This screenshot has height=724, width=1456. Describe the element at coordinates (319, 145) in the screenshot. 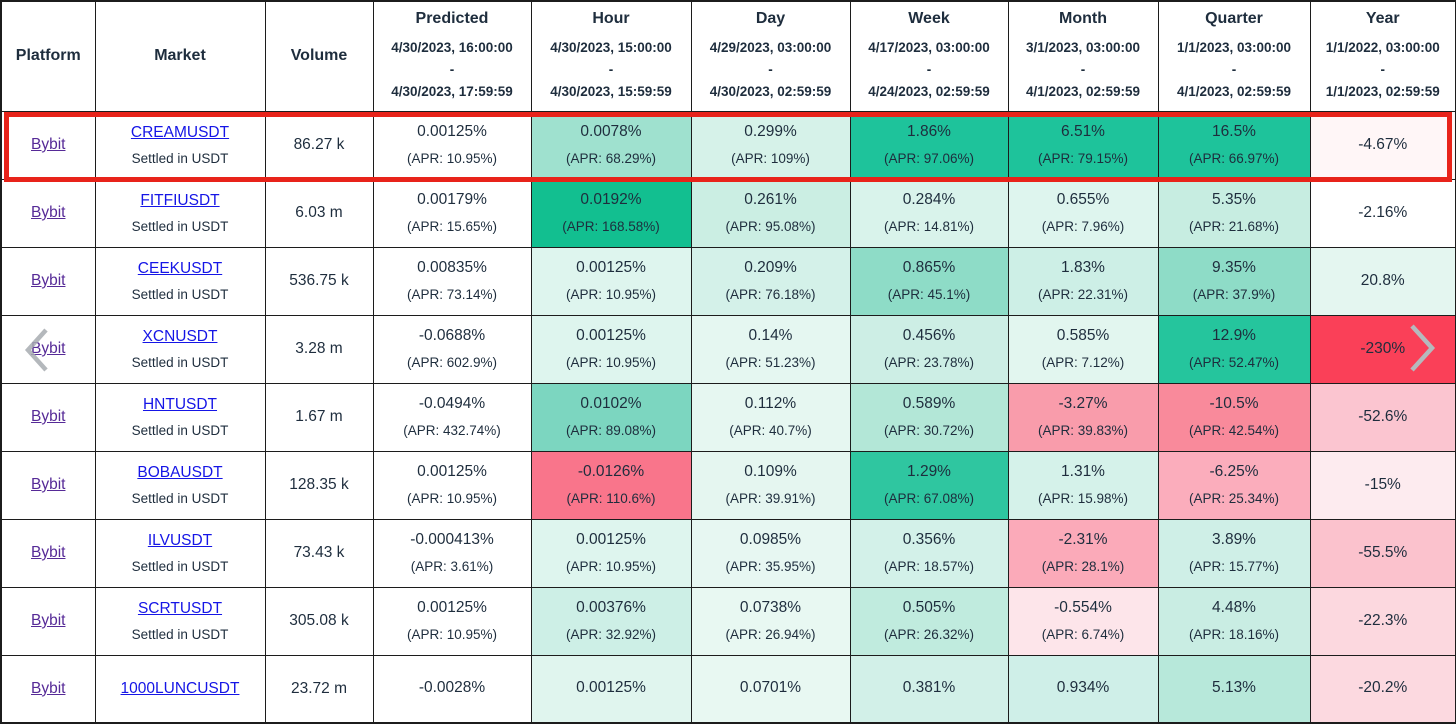

I see `volume-cell: 86.27 k` at that location.